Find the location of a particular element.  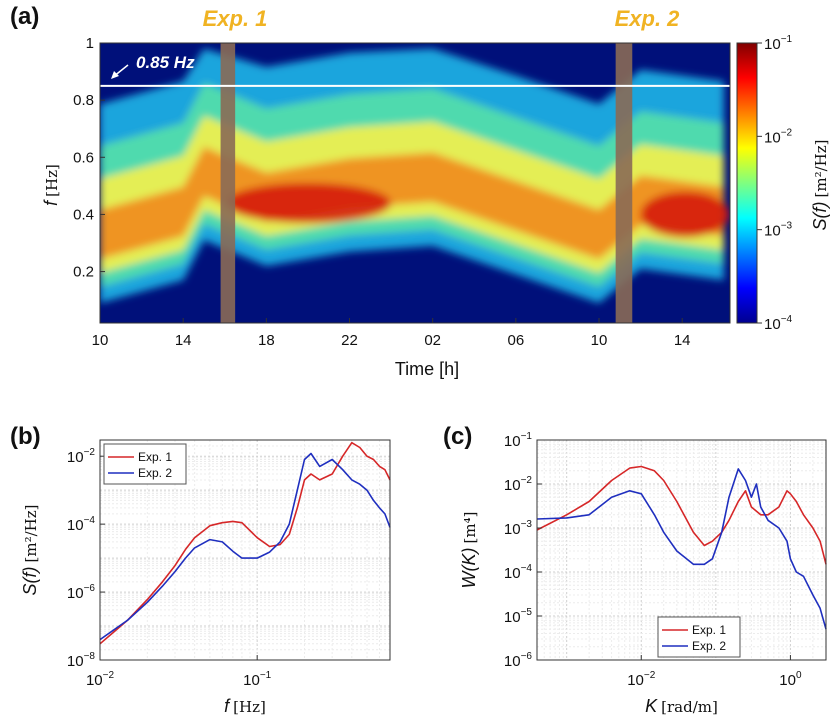

b-legend-box is located at coordinates (145, 464).